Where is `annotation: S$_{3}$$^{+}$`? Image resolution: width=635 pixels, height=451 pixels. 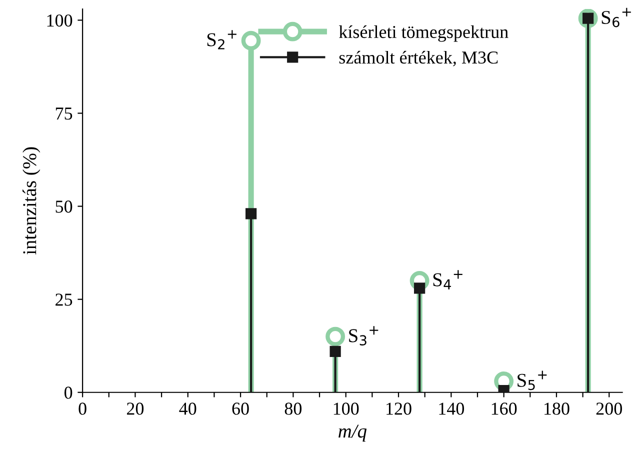
annotation: S$_{3}$$^{+}$ is located at coordinates (363, 336).